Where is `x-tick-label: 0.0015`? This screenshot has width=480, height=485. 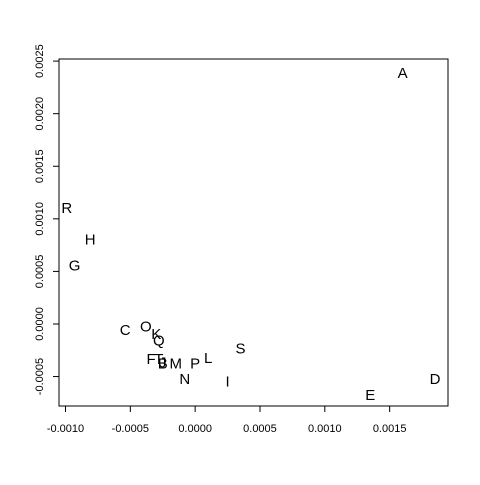 x-tick-label: 0.0015 is located at coordinates (390, 429).